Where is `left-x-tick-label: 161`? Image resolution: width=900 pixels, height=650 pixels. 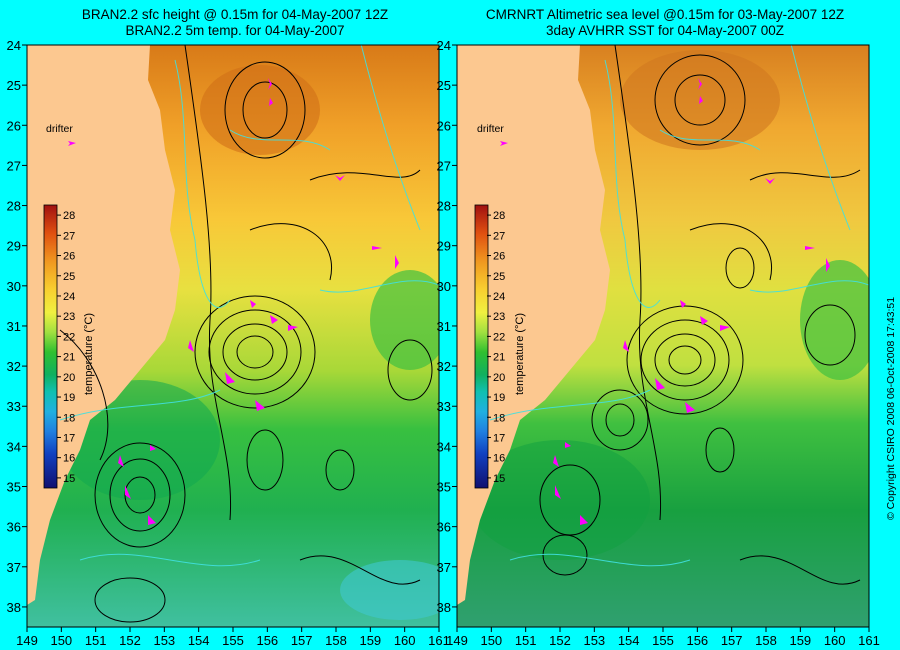
left-x-tick-label: 161 is located at coordinates (439, 640).